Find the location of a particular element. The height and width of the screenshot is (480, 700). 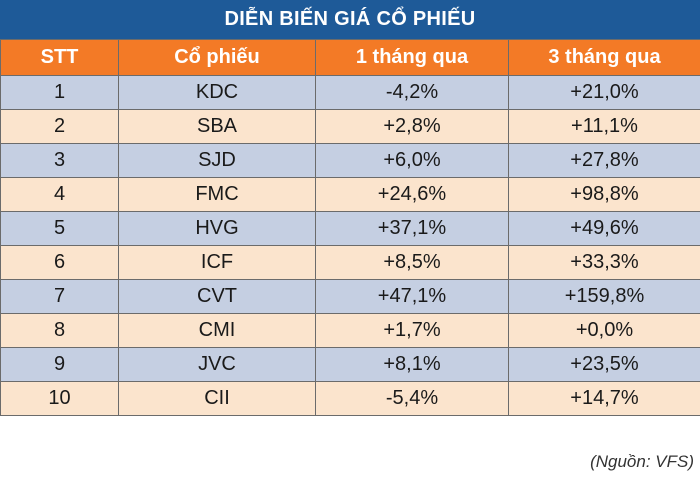

table-row: 5 HVG +37,1% +49,6% is located at coordinates (350, 228).